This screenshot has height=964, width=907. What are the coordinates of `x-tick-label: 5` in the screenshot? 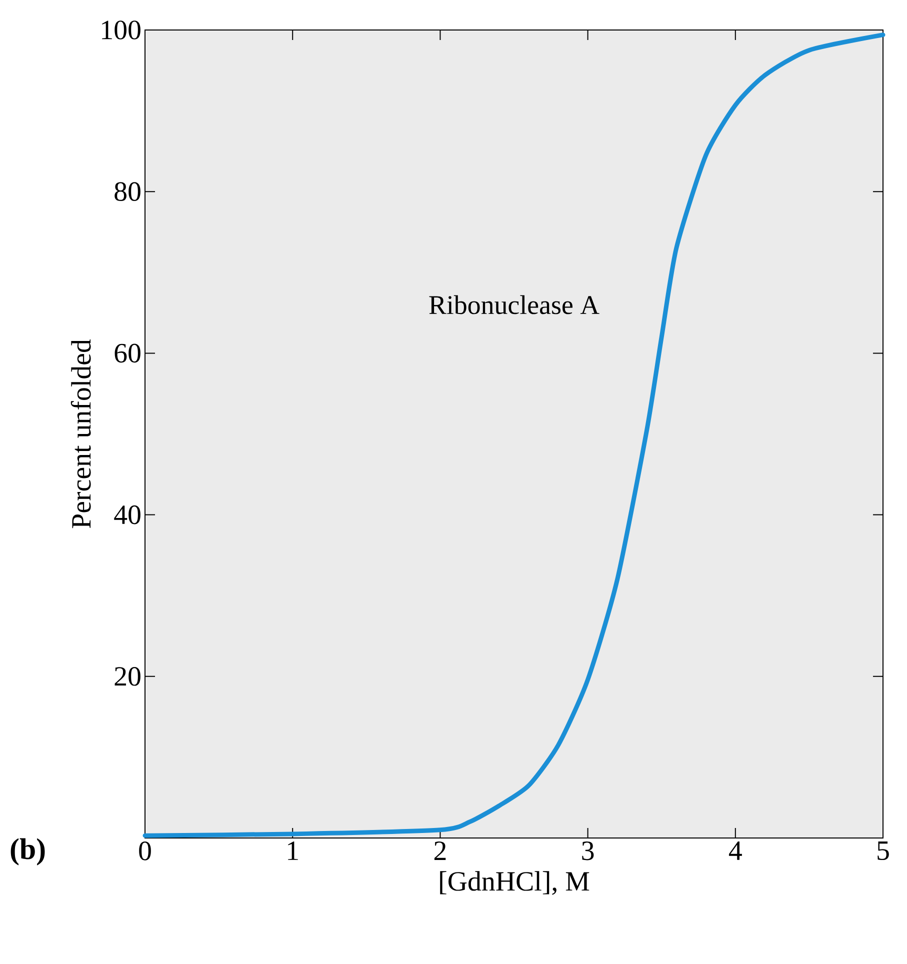 It's located at (883, 851).